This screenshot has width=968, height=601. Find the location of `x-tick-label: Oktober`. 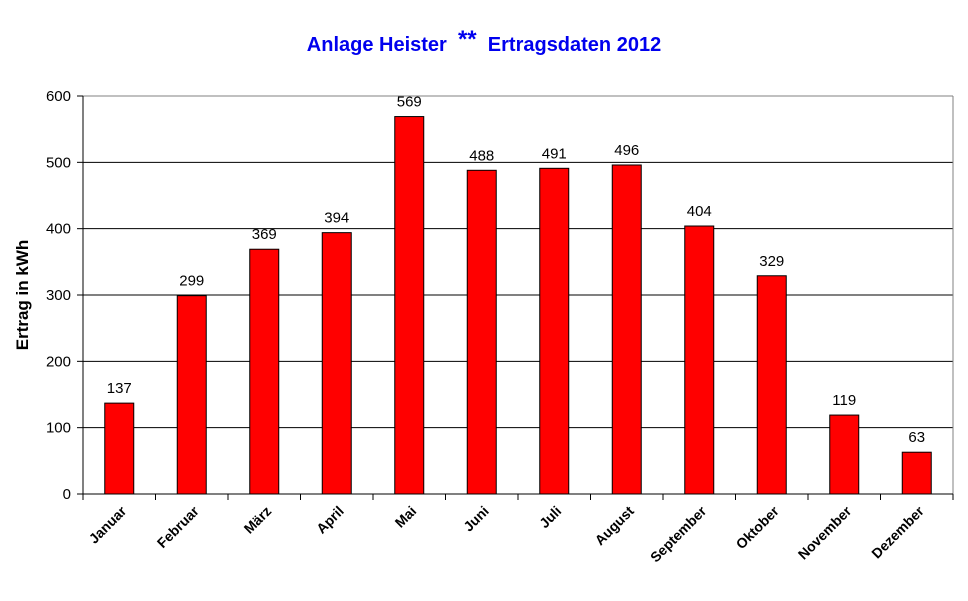

x-tick-label: Oktober is located at coordinates (758, 527).